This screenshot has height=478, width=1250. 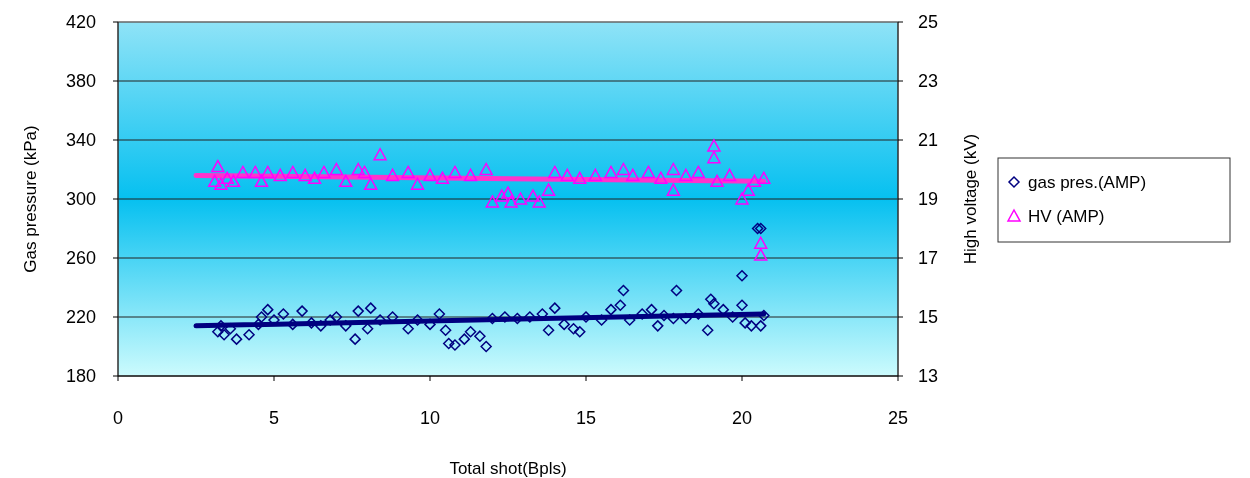 I want to click on y-tick-label: 340, so click(x=80, y=140).